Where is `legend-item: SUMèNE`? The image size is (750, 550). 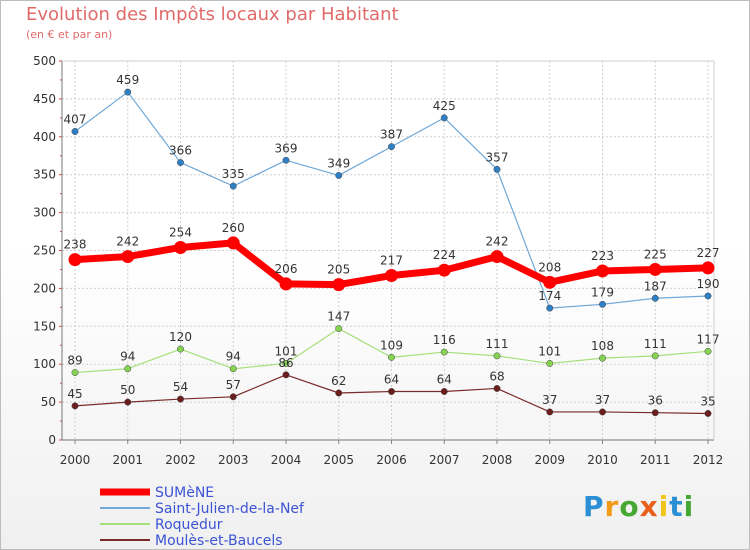 legend-item: SUMèNE is located at coordinates (157, 493).